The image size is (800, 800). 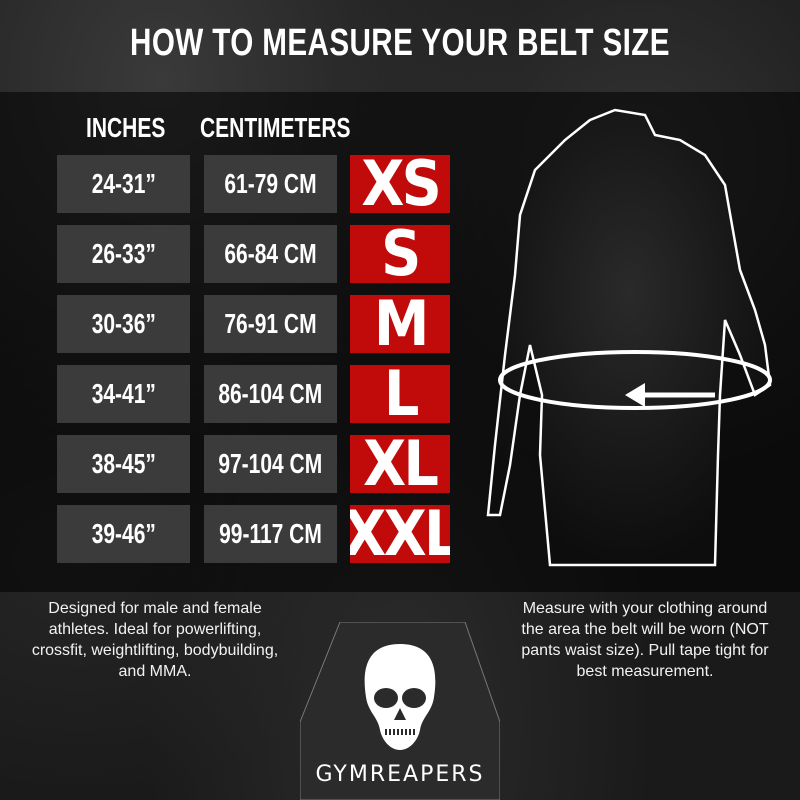 I want to click on cm-cell: 86-104 CM, so click(x=270, y=394).